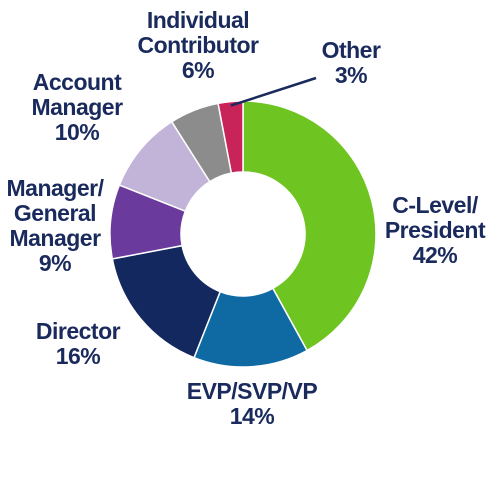 This screenshot has height=500, width=500. What do you see at coordinates (199, 45) in the screenshot?
I see `slice-label-individual-contributor: Contributor` at bounding box center [199, 45].